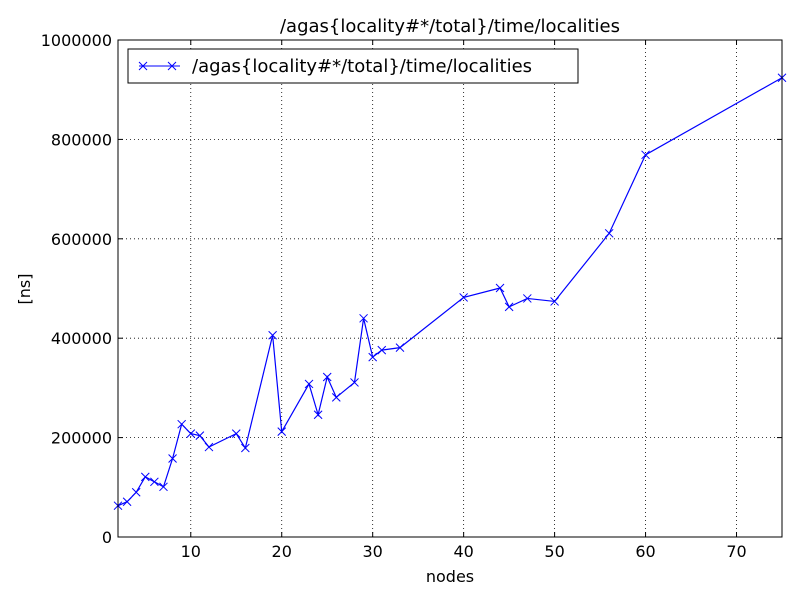  Describe the element at coordinates (24, 289) in the screenshot. I see `y-axis-label: [ns]` at that location.